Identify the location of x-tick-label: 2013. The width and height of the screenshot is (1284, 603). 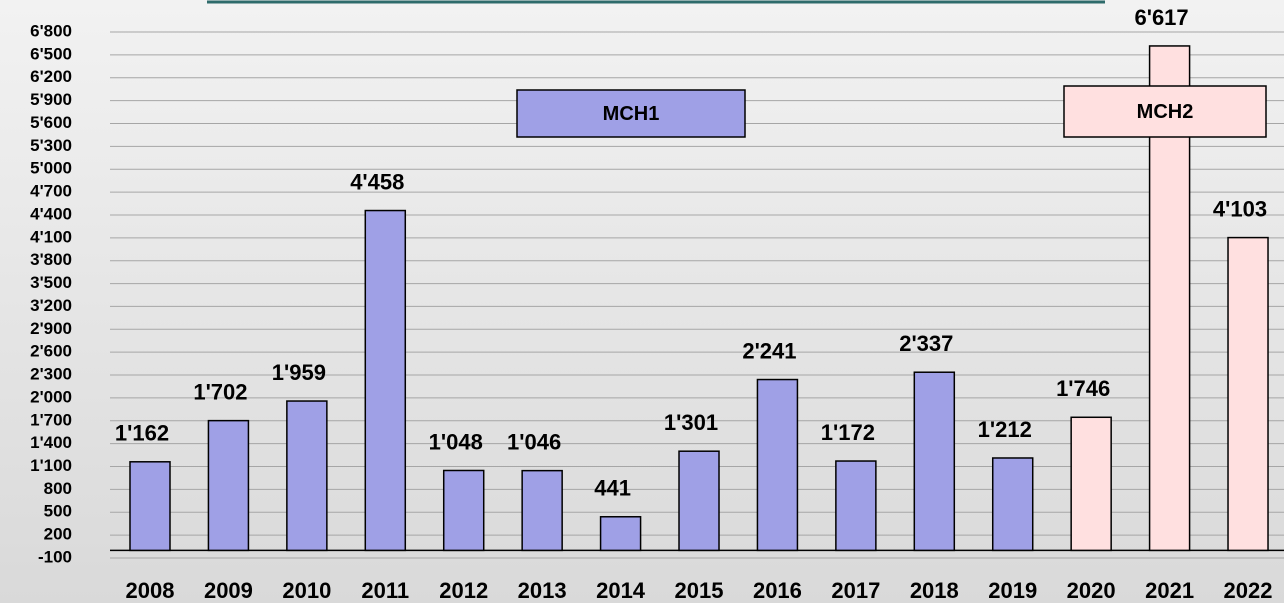
(542, 590).